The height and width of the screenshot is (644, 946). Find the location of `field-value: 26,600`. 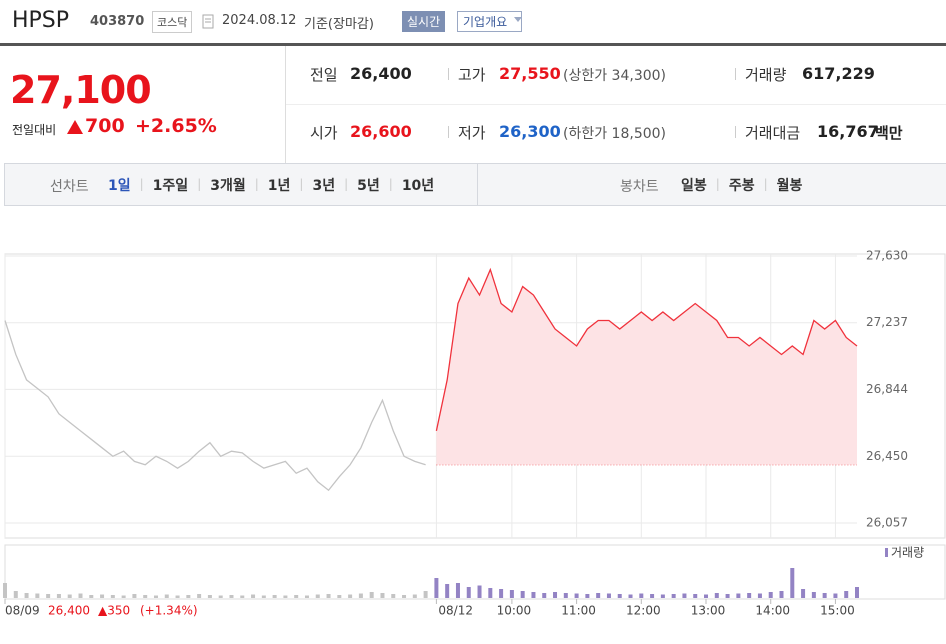

field-value: 26,600 is located at coordinates (381, 131).